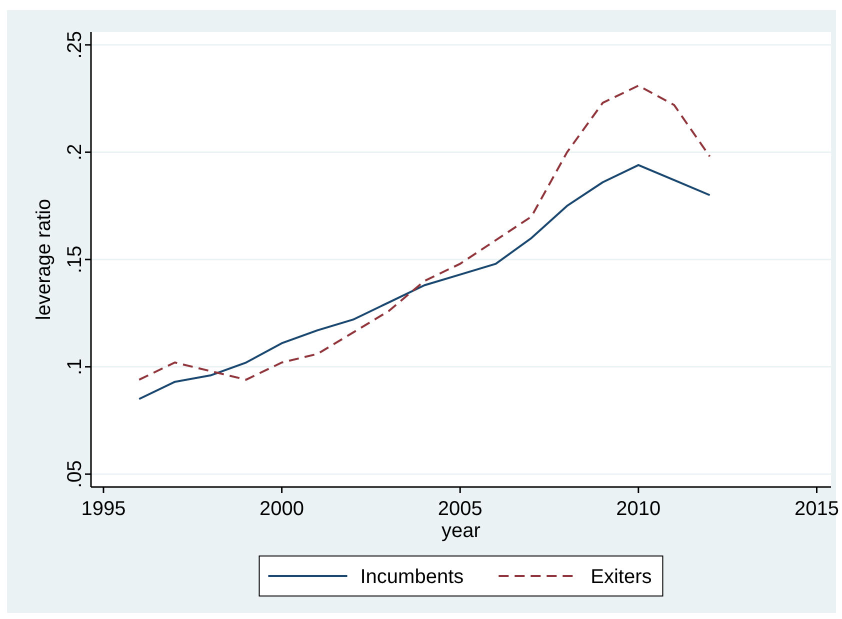 This screenshot has width=842, height=619. What do you see at coordinates (412, 577) in the screenshot?
I see `legend-label: Incumbents` at bounding box center [412, 577].